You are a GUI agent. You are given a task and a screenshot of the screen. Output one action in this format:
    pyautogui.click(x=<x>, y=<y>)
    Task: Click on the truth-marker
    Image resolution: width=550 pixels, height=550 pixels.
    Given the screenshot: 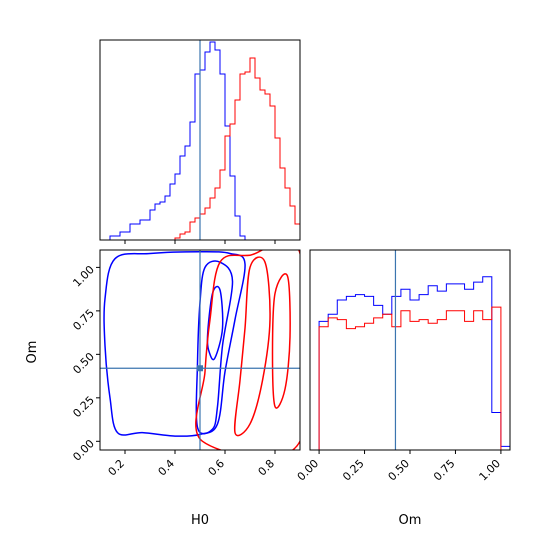 What is the action you would take?
    pyautogui.click(x=200, y=368)
    